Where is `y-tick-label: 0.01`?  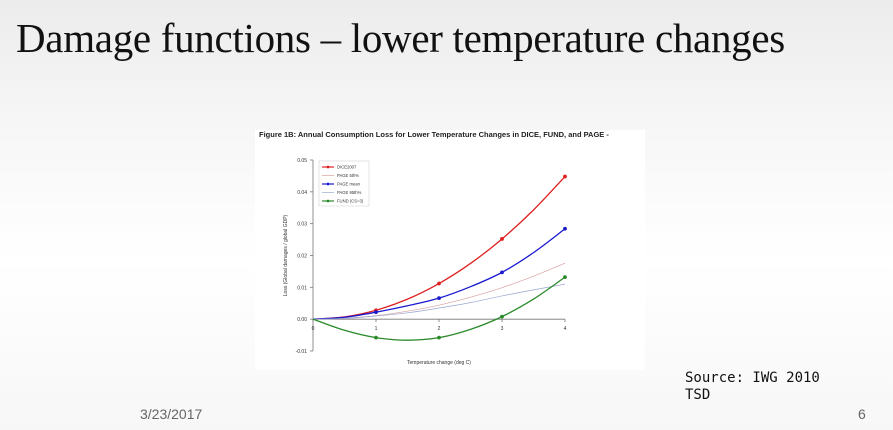
y-tick-label: 0.01 is located at coordinates (302, 288).